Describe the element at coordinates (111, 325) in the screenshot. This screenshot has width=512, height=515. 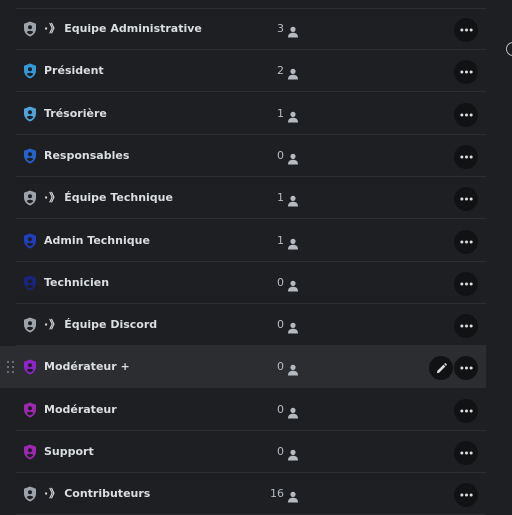
I see `role-name-label: Équipe Discord` at that location.